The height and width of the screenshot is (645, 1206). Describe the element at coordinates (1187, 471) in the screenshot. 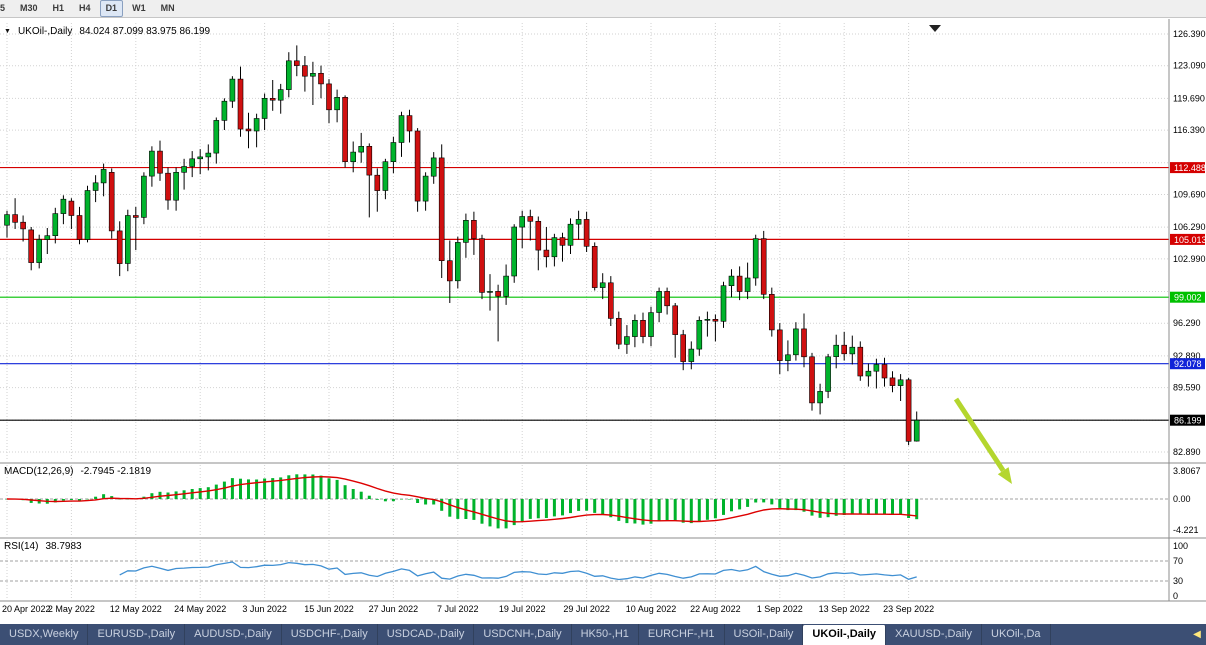

I see `macd-axis-label: 3.8067` at that location.